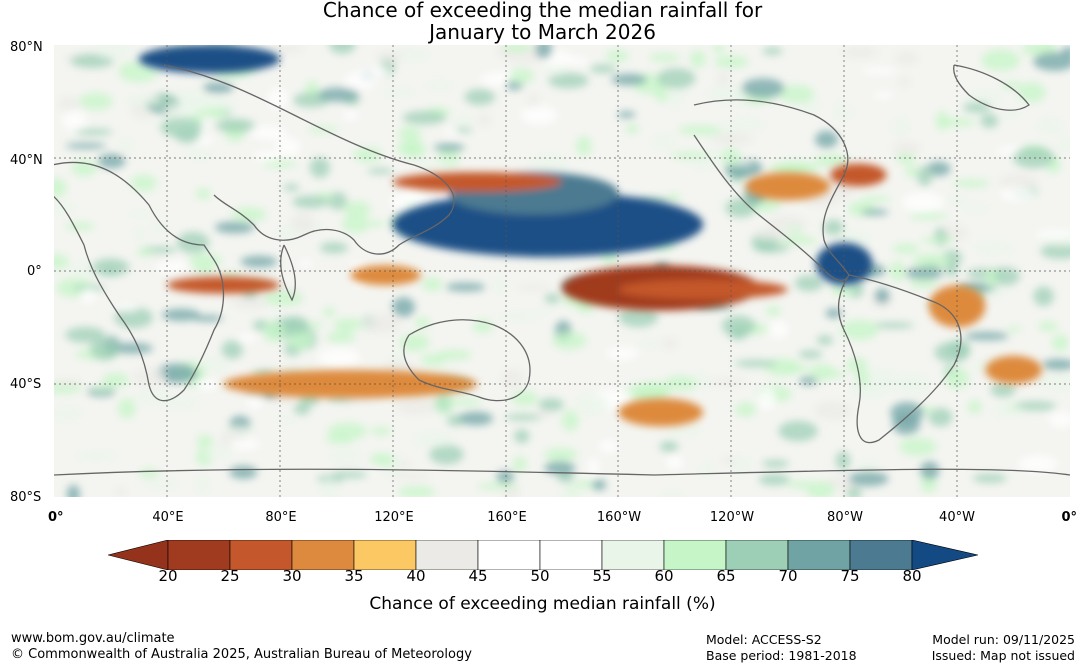 The width and height of the screenshot is (1085, 667). I want to click on equatorial-pacific-dry-east, so click(703, 289).